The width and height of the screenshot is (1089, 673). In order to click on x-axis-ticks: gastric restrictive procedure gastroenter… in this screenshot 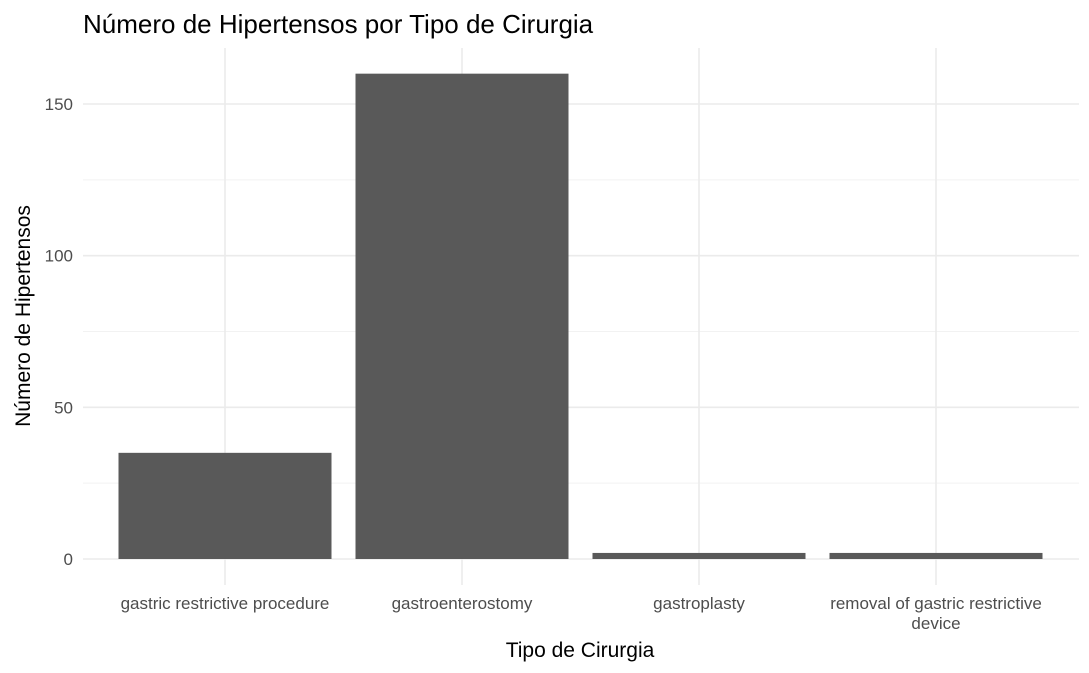, I will do `click(581, 613)`.